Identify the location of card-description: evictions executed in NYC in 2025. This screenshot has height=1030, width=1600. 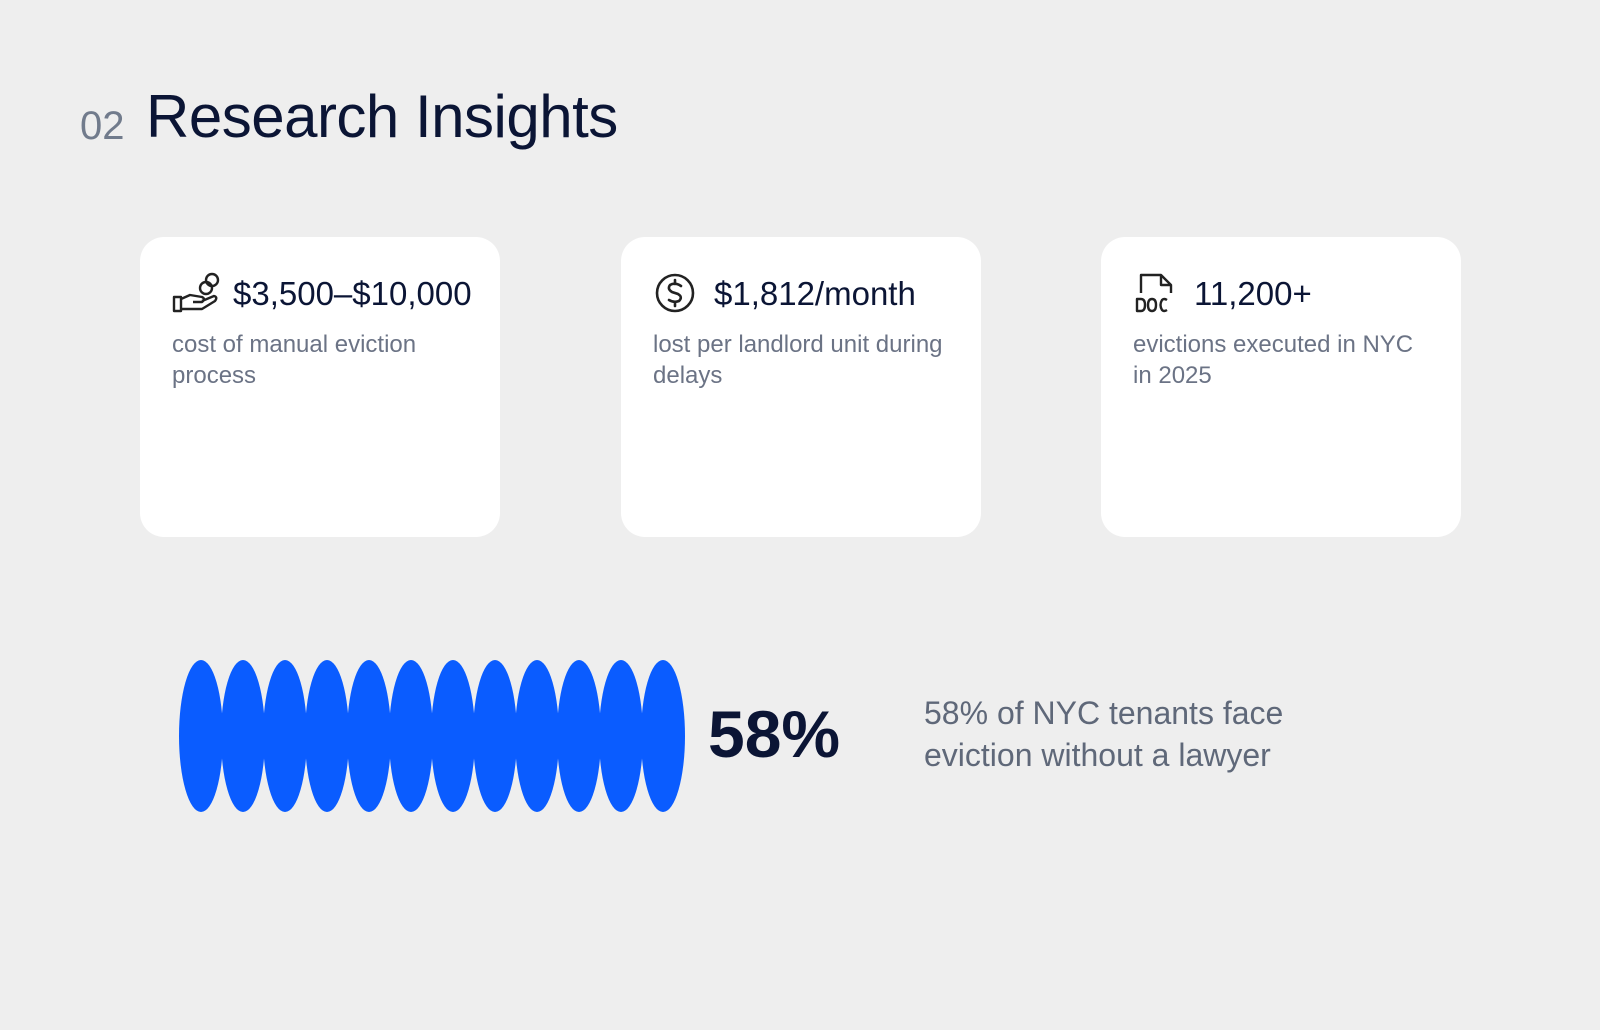
(1273, 360).